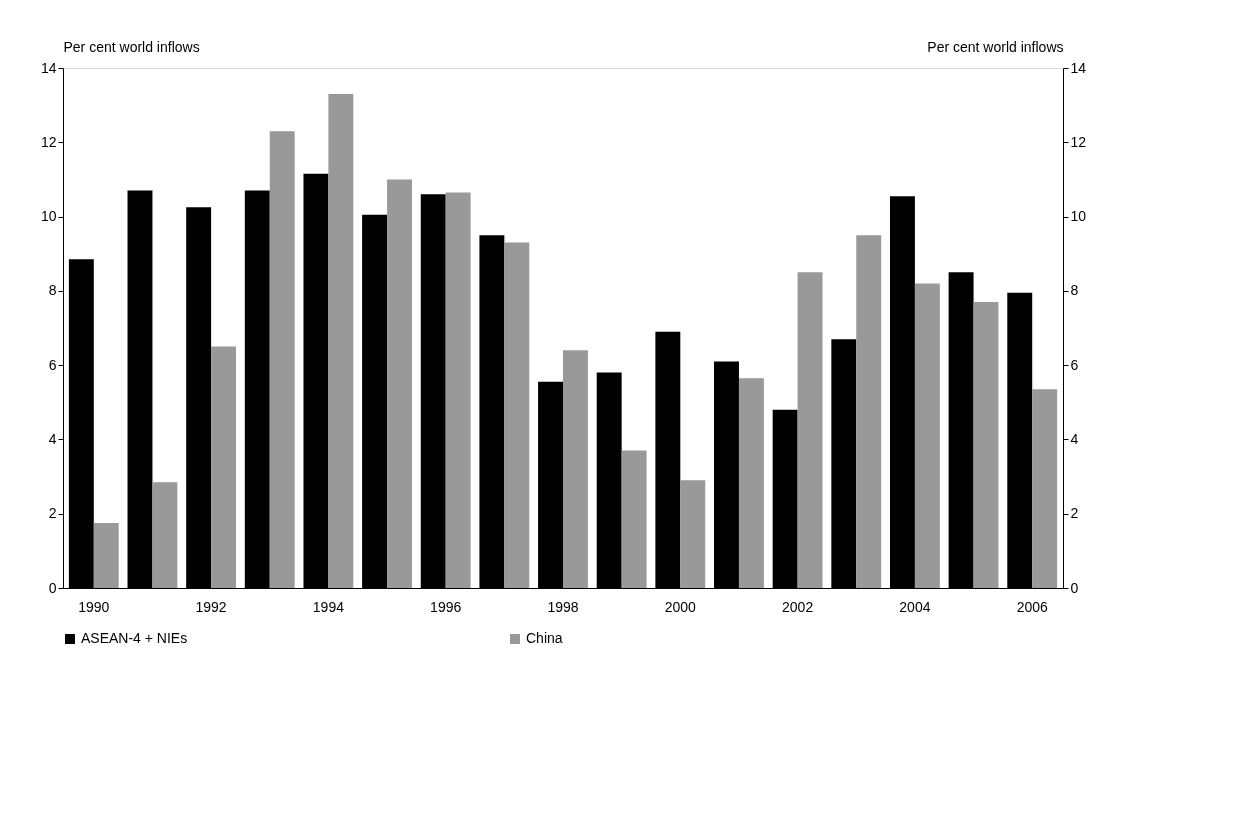  What do you see at coordinates (1074, 438) in the screenshot?
I see `y2-tick-label: 4` at bounding box center [1074, 438].